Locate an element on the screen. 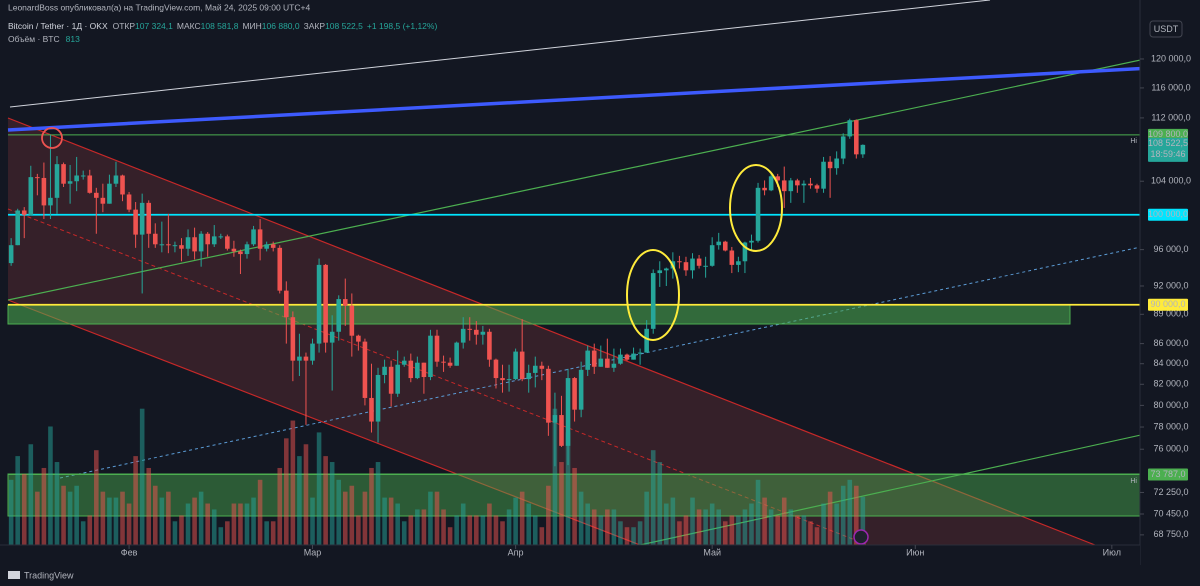 The height and width of the screenshot is (586, 1200). y-tick-label: 96 000,0 is located at coordinates (1170, 249).